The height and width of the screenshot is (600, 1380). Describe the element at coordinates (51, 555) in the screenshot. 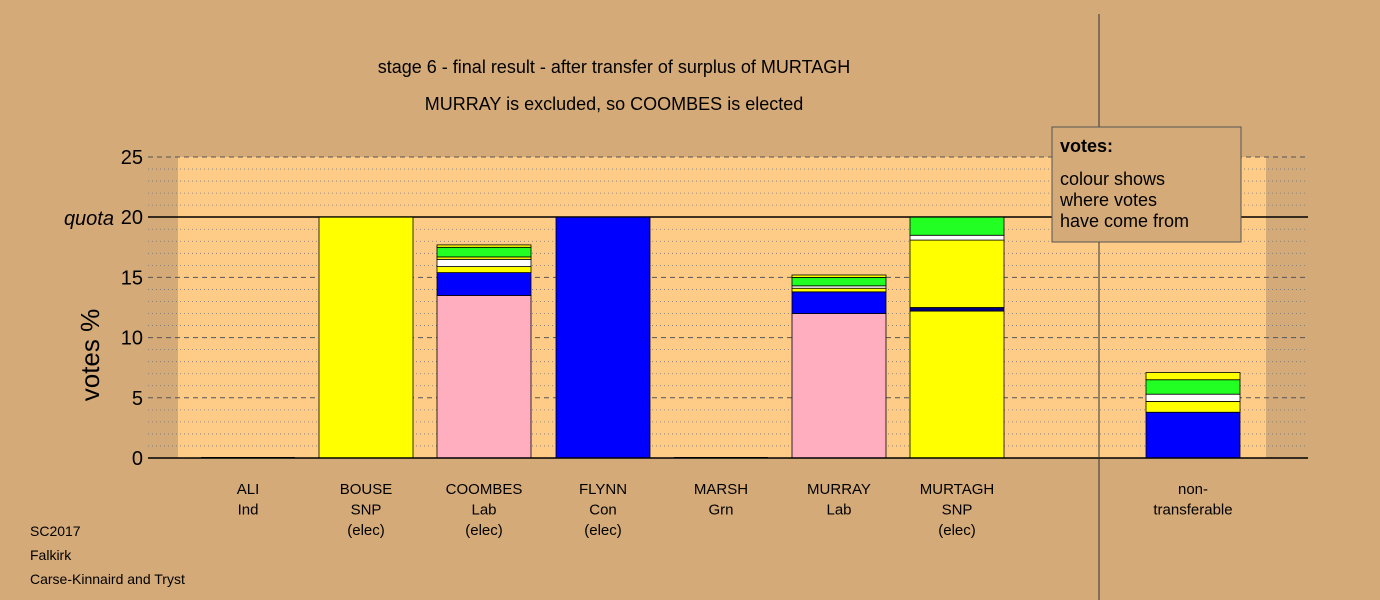

I see `footer-council: Falkirk` at that location.